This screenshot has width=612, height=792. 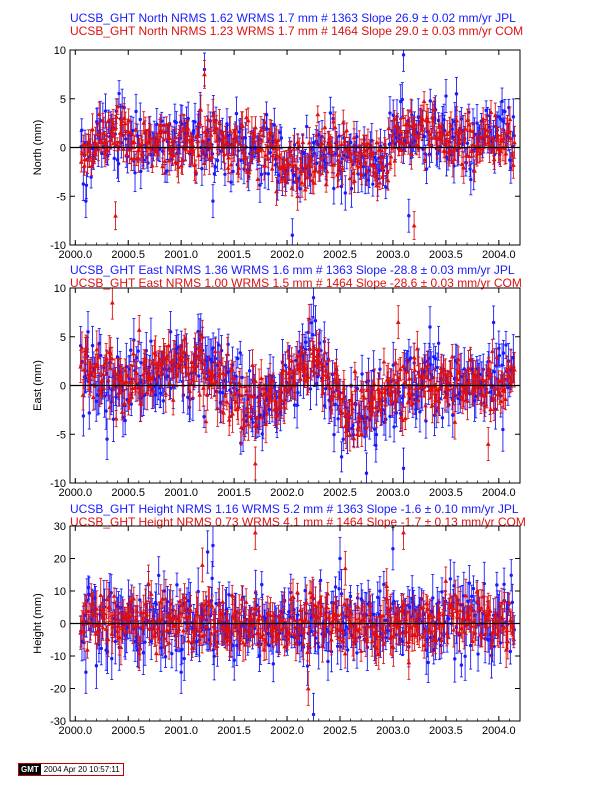 I want to click on x-tick-label: 2000.5, so click(x=128, y=255).